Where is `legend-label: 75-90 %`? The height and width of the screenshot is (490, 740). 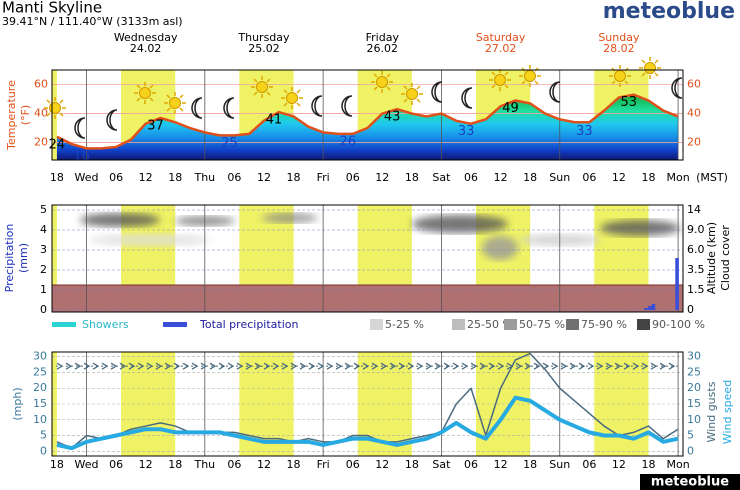
legend-label: 75-90 % is located at coordinates (604, 324).